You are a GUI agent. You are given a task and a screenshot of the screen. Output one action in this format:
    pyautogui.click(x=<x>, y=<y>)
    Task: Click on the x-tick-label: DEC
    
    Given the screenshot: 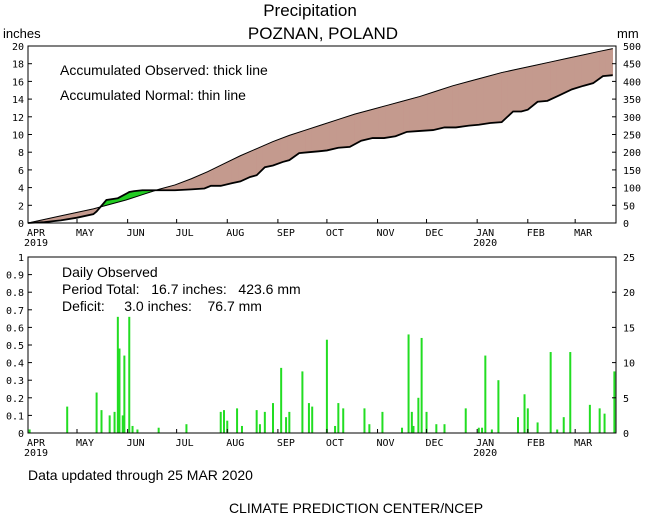 What is the action you would take?
    pyautogui.click(x=435, y=443)
    